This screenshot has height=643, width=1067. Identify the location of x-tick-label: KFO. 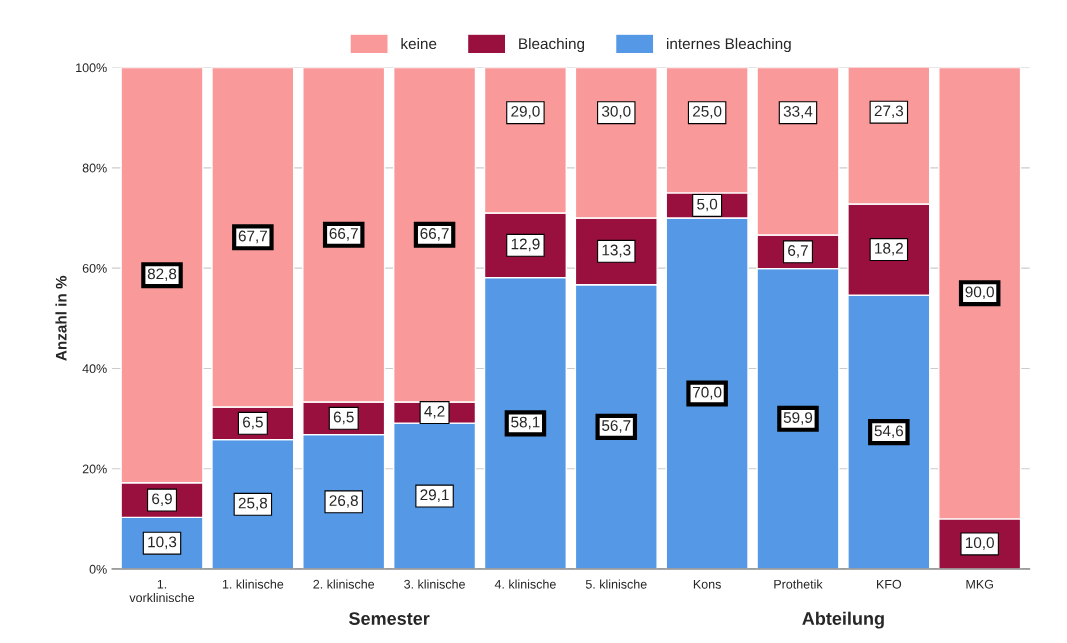
(889, 584).